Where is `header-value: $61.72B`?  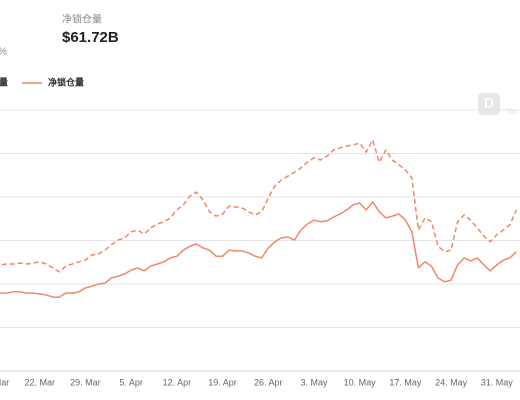 header-value: $61.72B is located at coordinates (90, 37).